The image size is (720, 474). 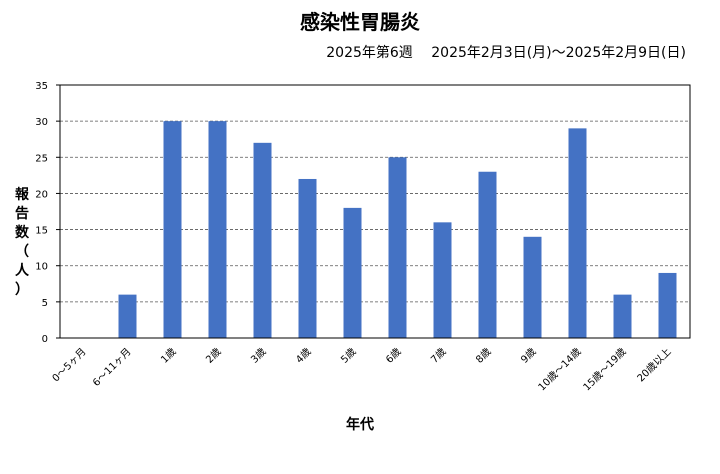 I want to click on x-tick-label: 4歳, so click(x=304, y=356).